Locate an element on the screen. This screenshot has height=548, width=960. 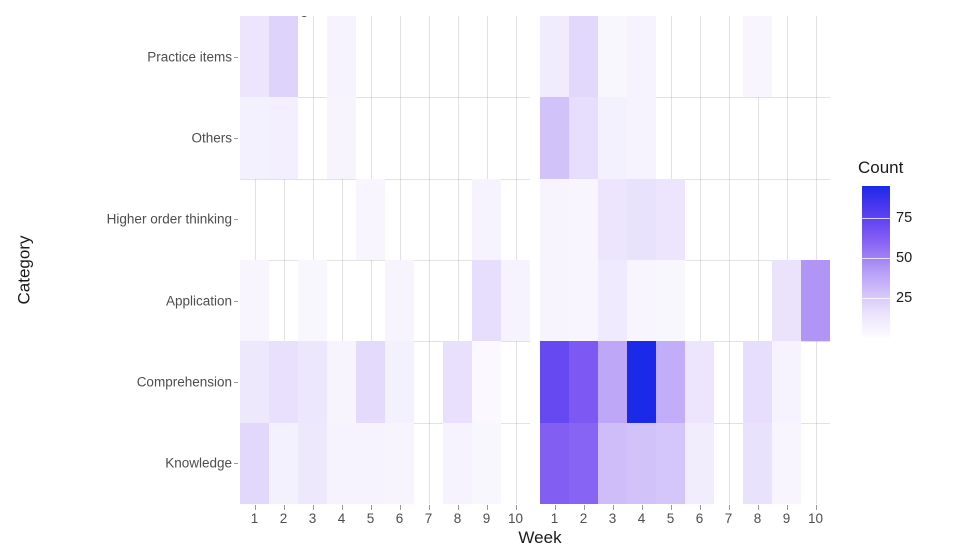
x-axis-tick-label: 3 is located at coordinates (312, 518).